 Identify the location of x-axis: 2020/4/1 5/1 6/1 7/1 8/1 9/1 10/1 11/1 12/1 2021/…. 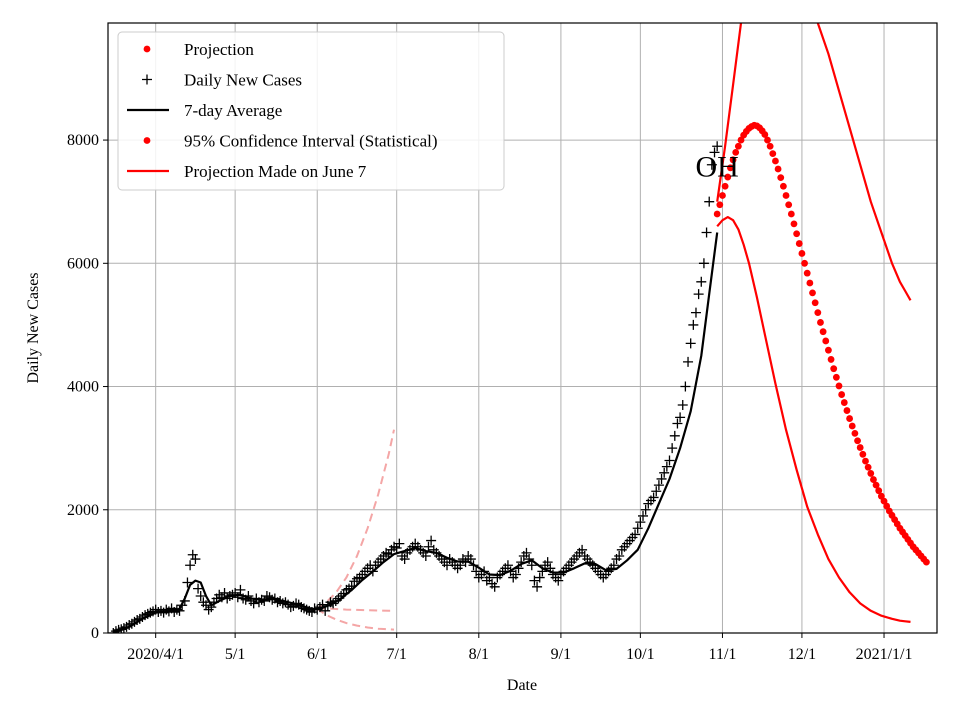
(519, 648).